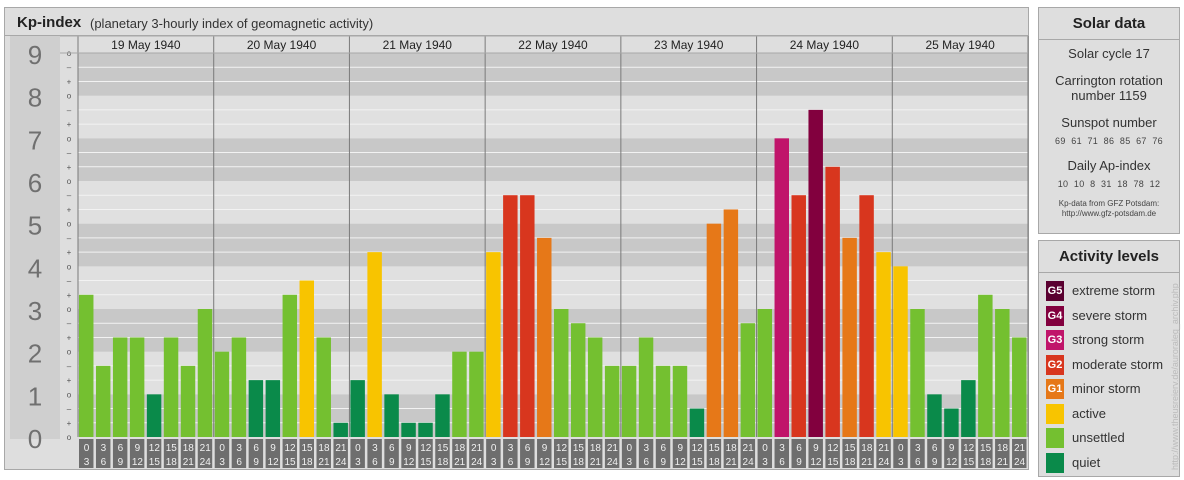  Describe the element at coordinates (1109, 184) in the screenshot. I see `ap-values: 10 10 8 31 18 78 12` at that location.